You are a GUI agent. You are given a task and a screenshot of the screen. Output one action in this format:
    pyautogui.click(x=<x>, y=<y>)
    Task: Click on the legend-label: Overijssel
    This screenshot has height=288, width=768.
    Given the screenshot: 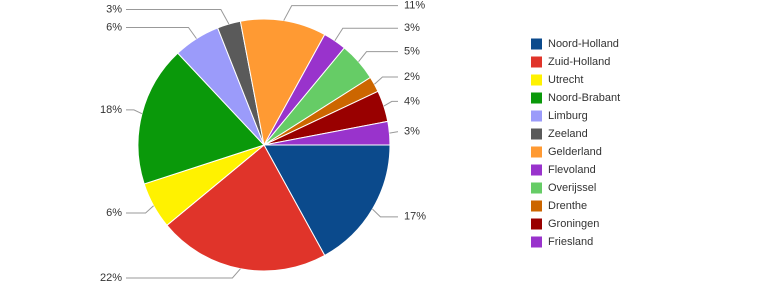 What is the action you would take?
    pyautogui.click(x=572, y=188)
    